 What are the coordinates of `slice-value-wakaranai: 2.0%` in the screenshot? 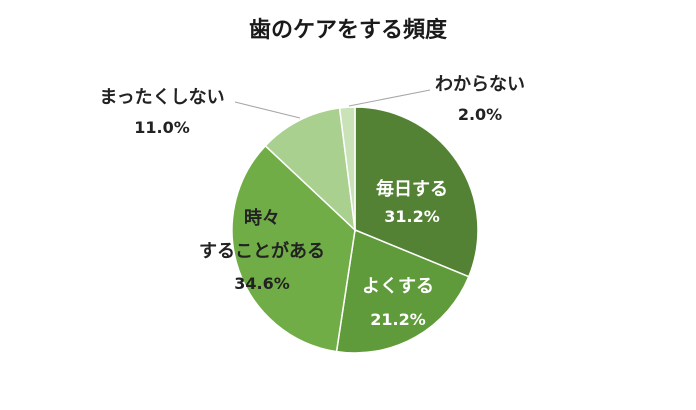 It's located at (480, 114).